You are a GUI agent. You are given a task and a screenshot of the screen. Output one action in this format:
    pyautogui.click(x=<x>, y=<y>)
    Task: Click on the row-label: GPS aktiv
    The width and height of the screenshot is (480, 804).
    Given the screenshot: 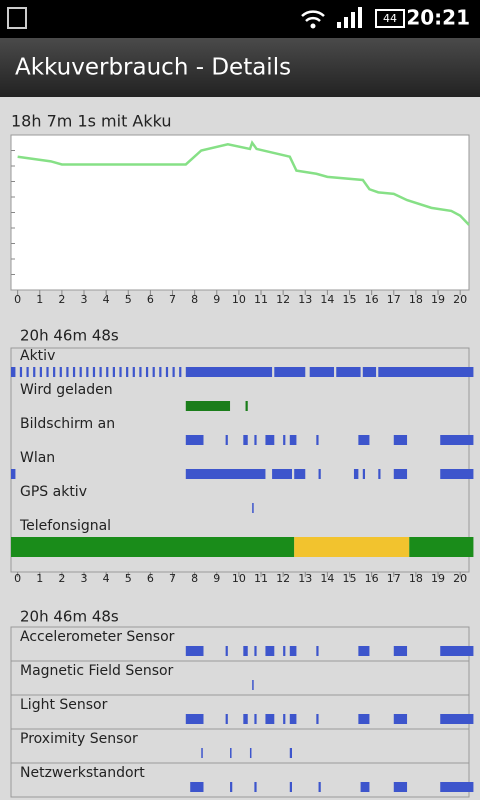 What is the action you would take?
    pyautogui.click(x=53, y=492)
    